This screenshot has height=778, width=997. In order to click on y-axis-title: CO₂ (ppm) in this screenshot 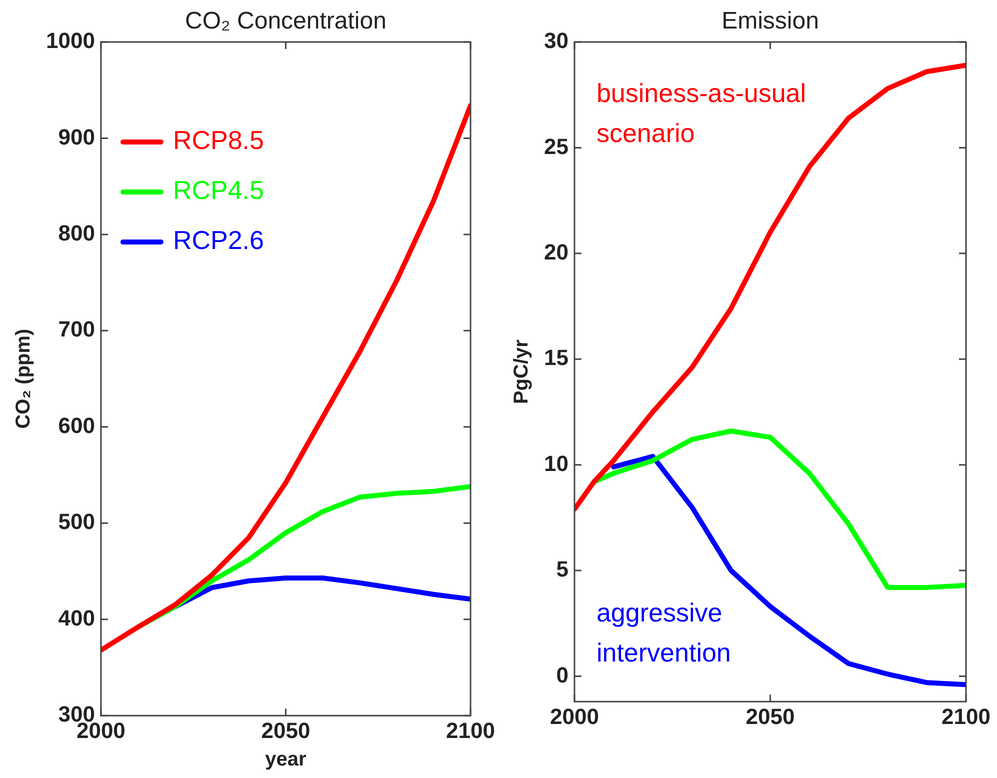, I will do `click(23, 378)`.